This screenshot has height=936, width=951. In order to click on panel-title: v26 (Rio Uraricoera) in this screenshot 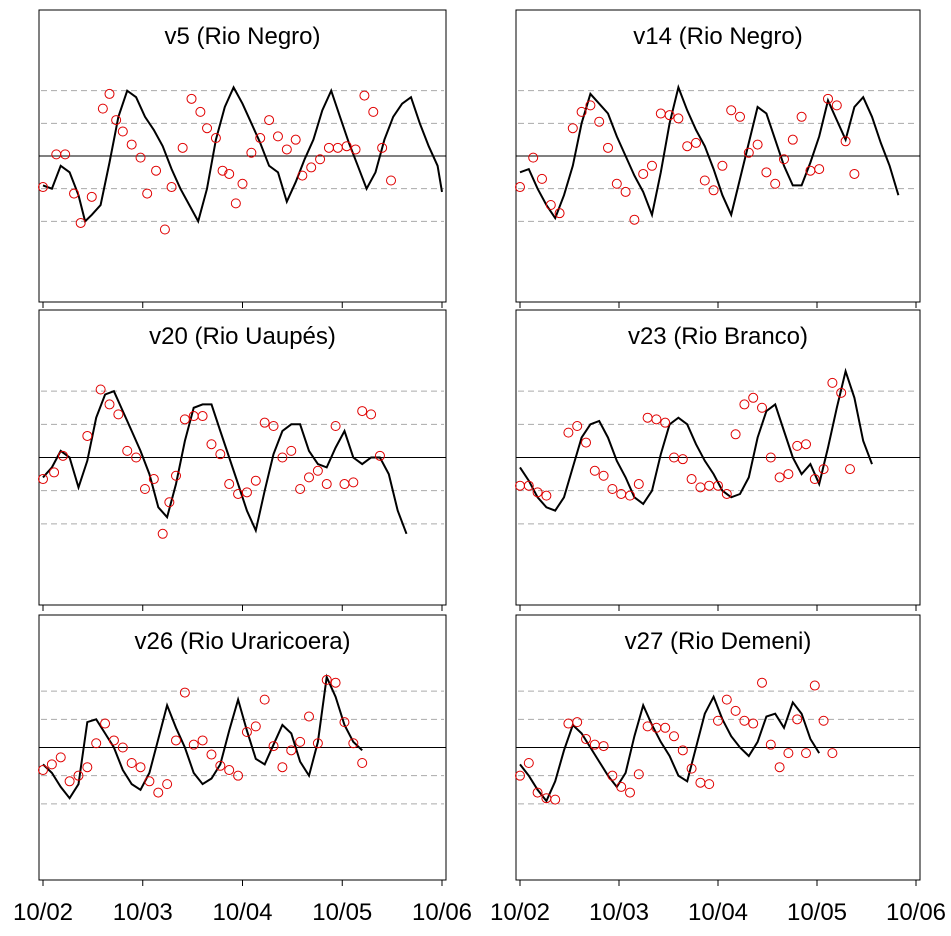, I will do `click(242, 641)`.